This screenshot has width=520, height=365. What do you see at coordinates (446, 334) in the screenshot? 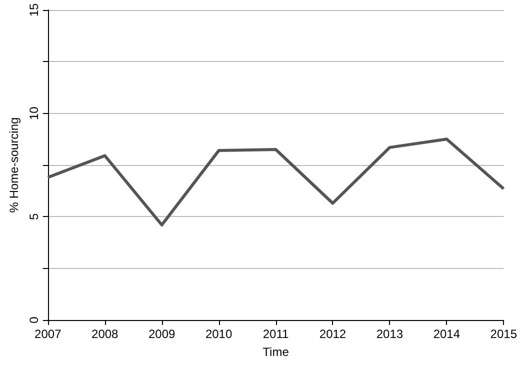
I see `x-tick-label: 2014` at bounding box center [446, 334].